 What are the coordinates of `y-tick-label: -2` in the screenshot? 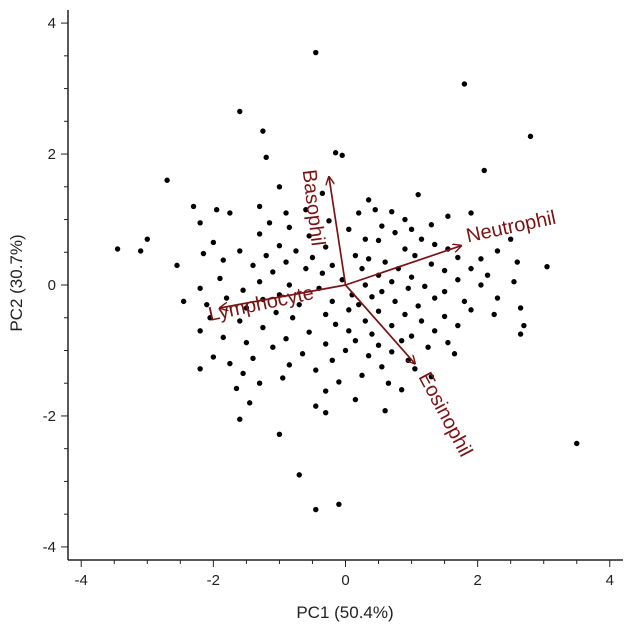 It's located at (49, 416).